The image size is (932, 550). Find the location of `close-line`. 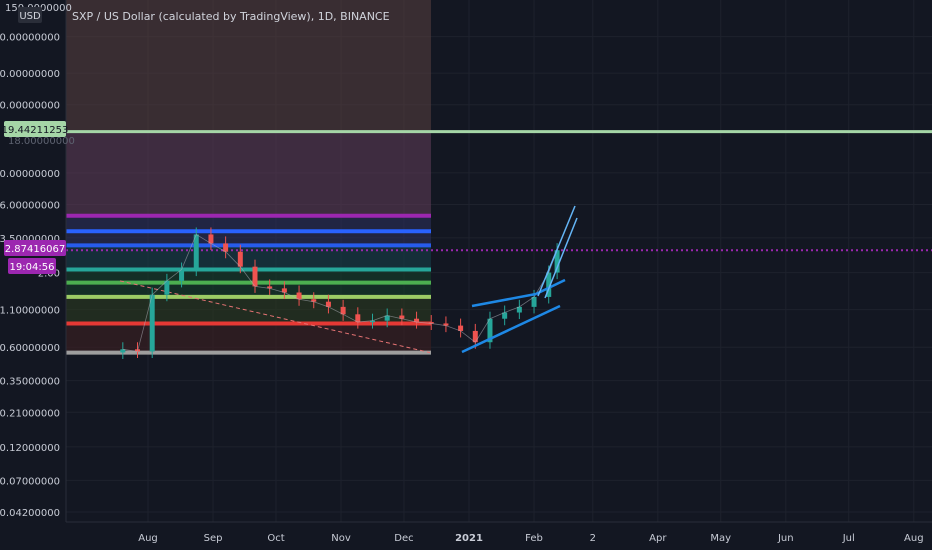

close-line is located at coordinates (340, 292).